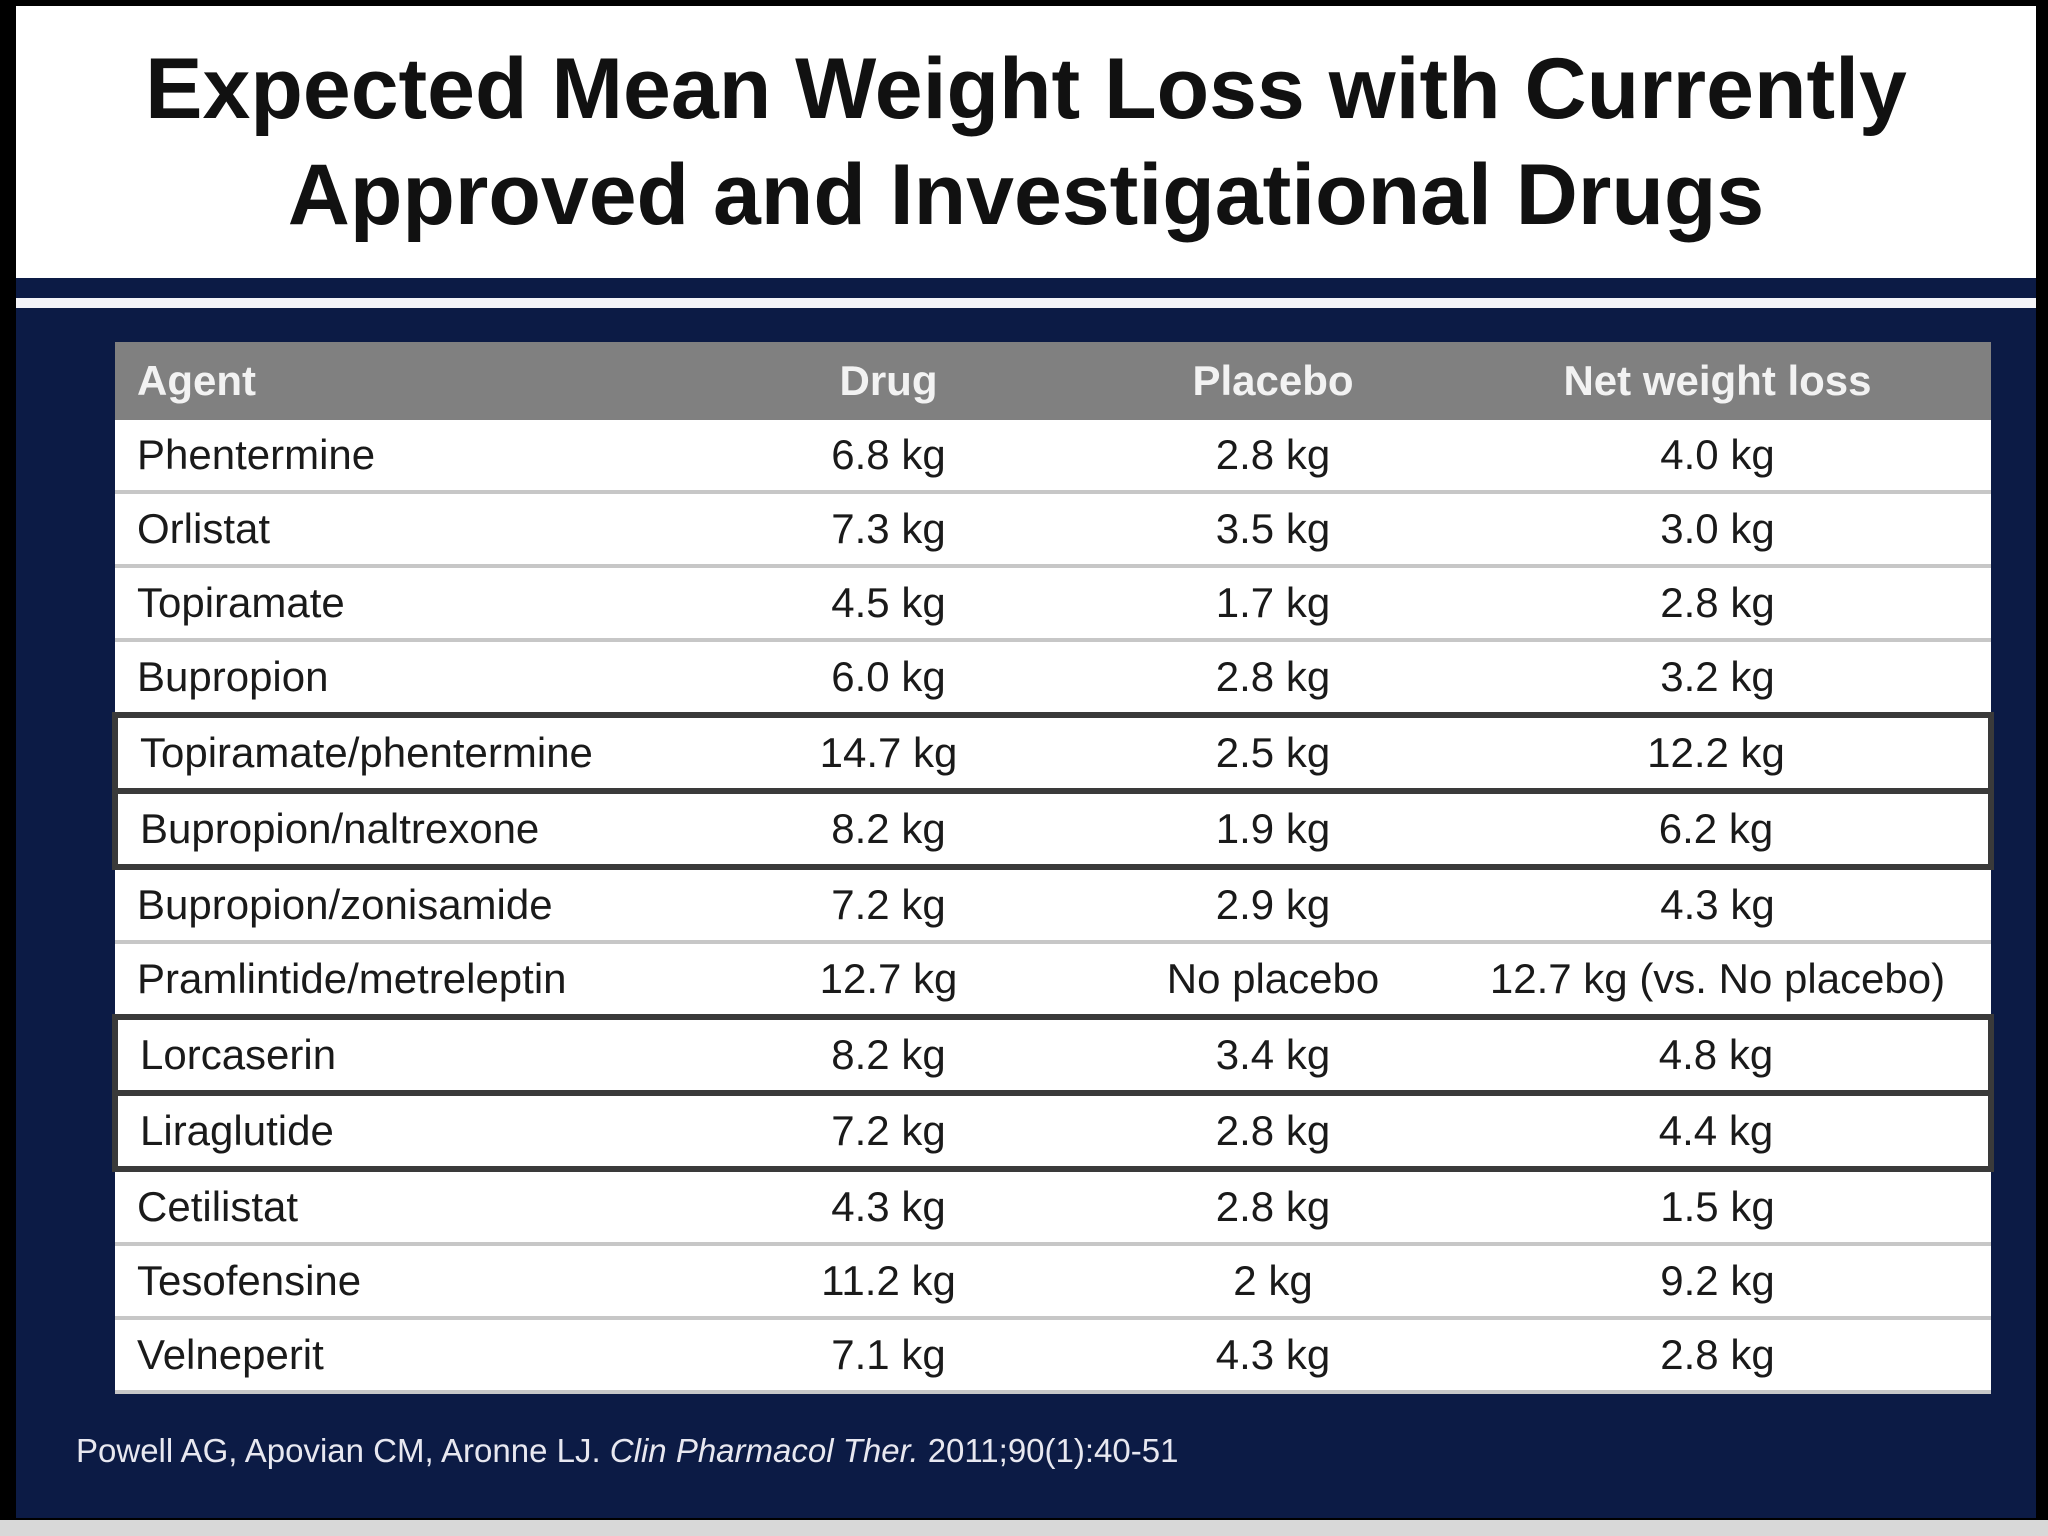 This screenshot has height=1536, width=2048. Describe the element at coordinates (888, 980) in the screenshot. I see `drug-cell: 12.7 kg` at that location.